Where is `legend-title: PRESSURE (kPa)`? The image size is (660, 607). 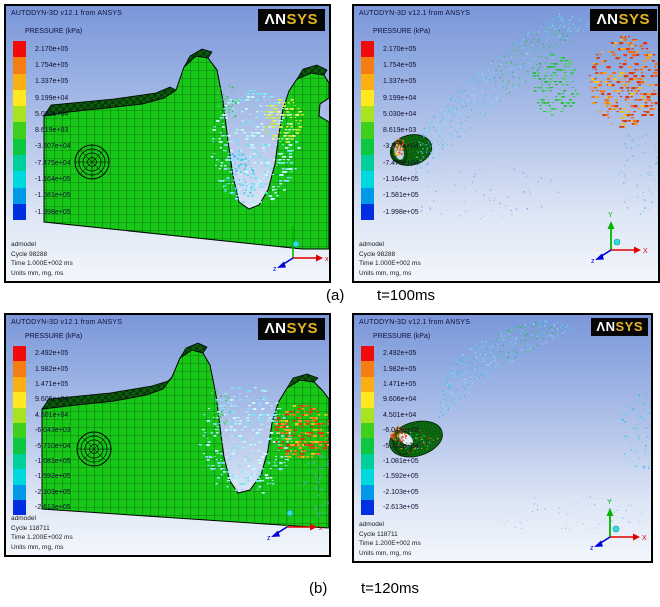 legend-title: PRESSURE (kPa) is located at coordinates (54, 31).